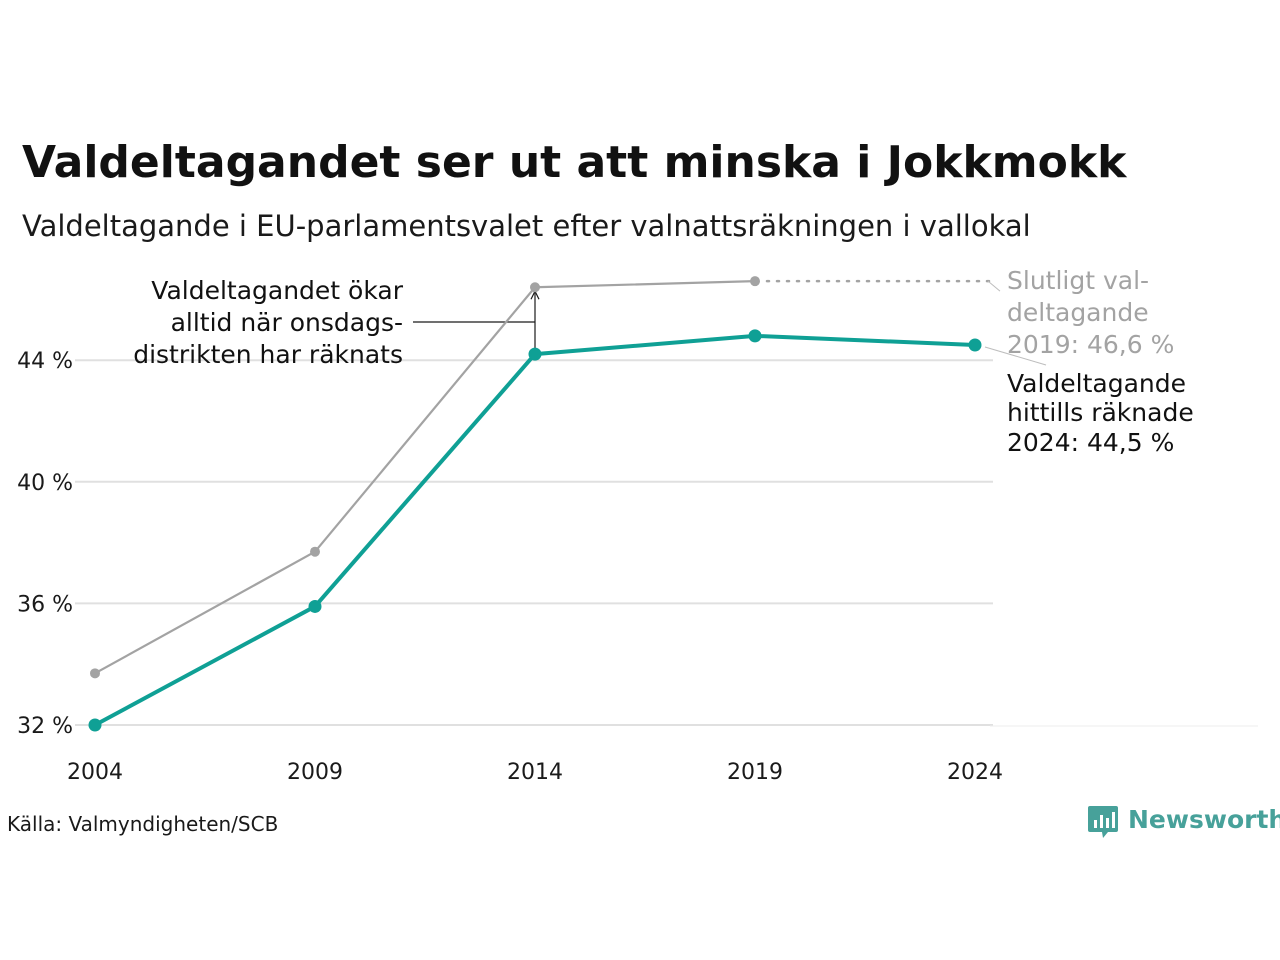 The image size is (1280, 960). Describe the element at coordinates (45, 726) in the screenshot. I see `y-tick-label-32: 32 %` at that location.